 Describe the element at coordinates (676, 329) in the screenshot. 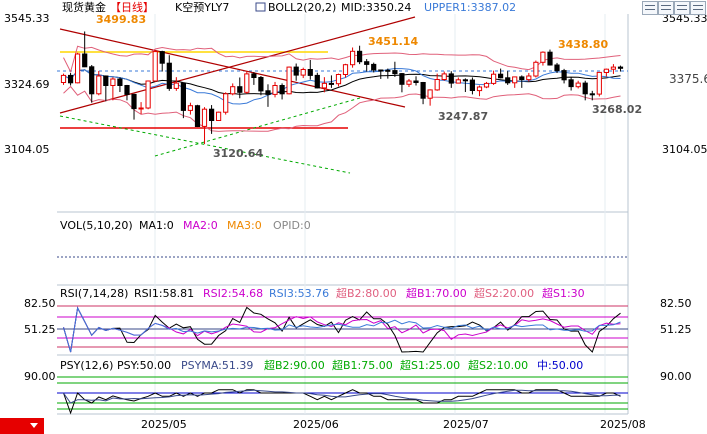

I see `rsi-tick-51-right: 51.25` at that location.